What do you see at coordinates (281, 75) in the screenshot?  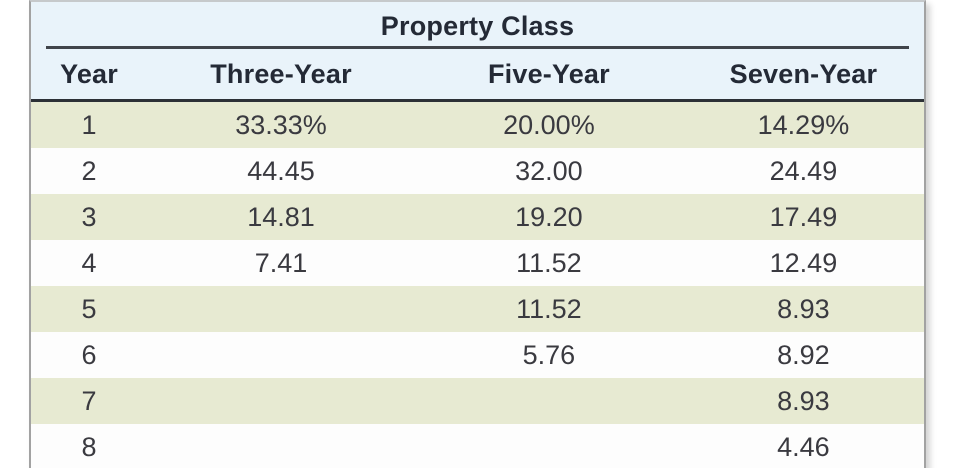 I see `column-header-three-year: Three-Year` at bounding box center [281, 75].